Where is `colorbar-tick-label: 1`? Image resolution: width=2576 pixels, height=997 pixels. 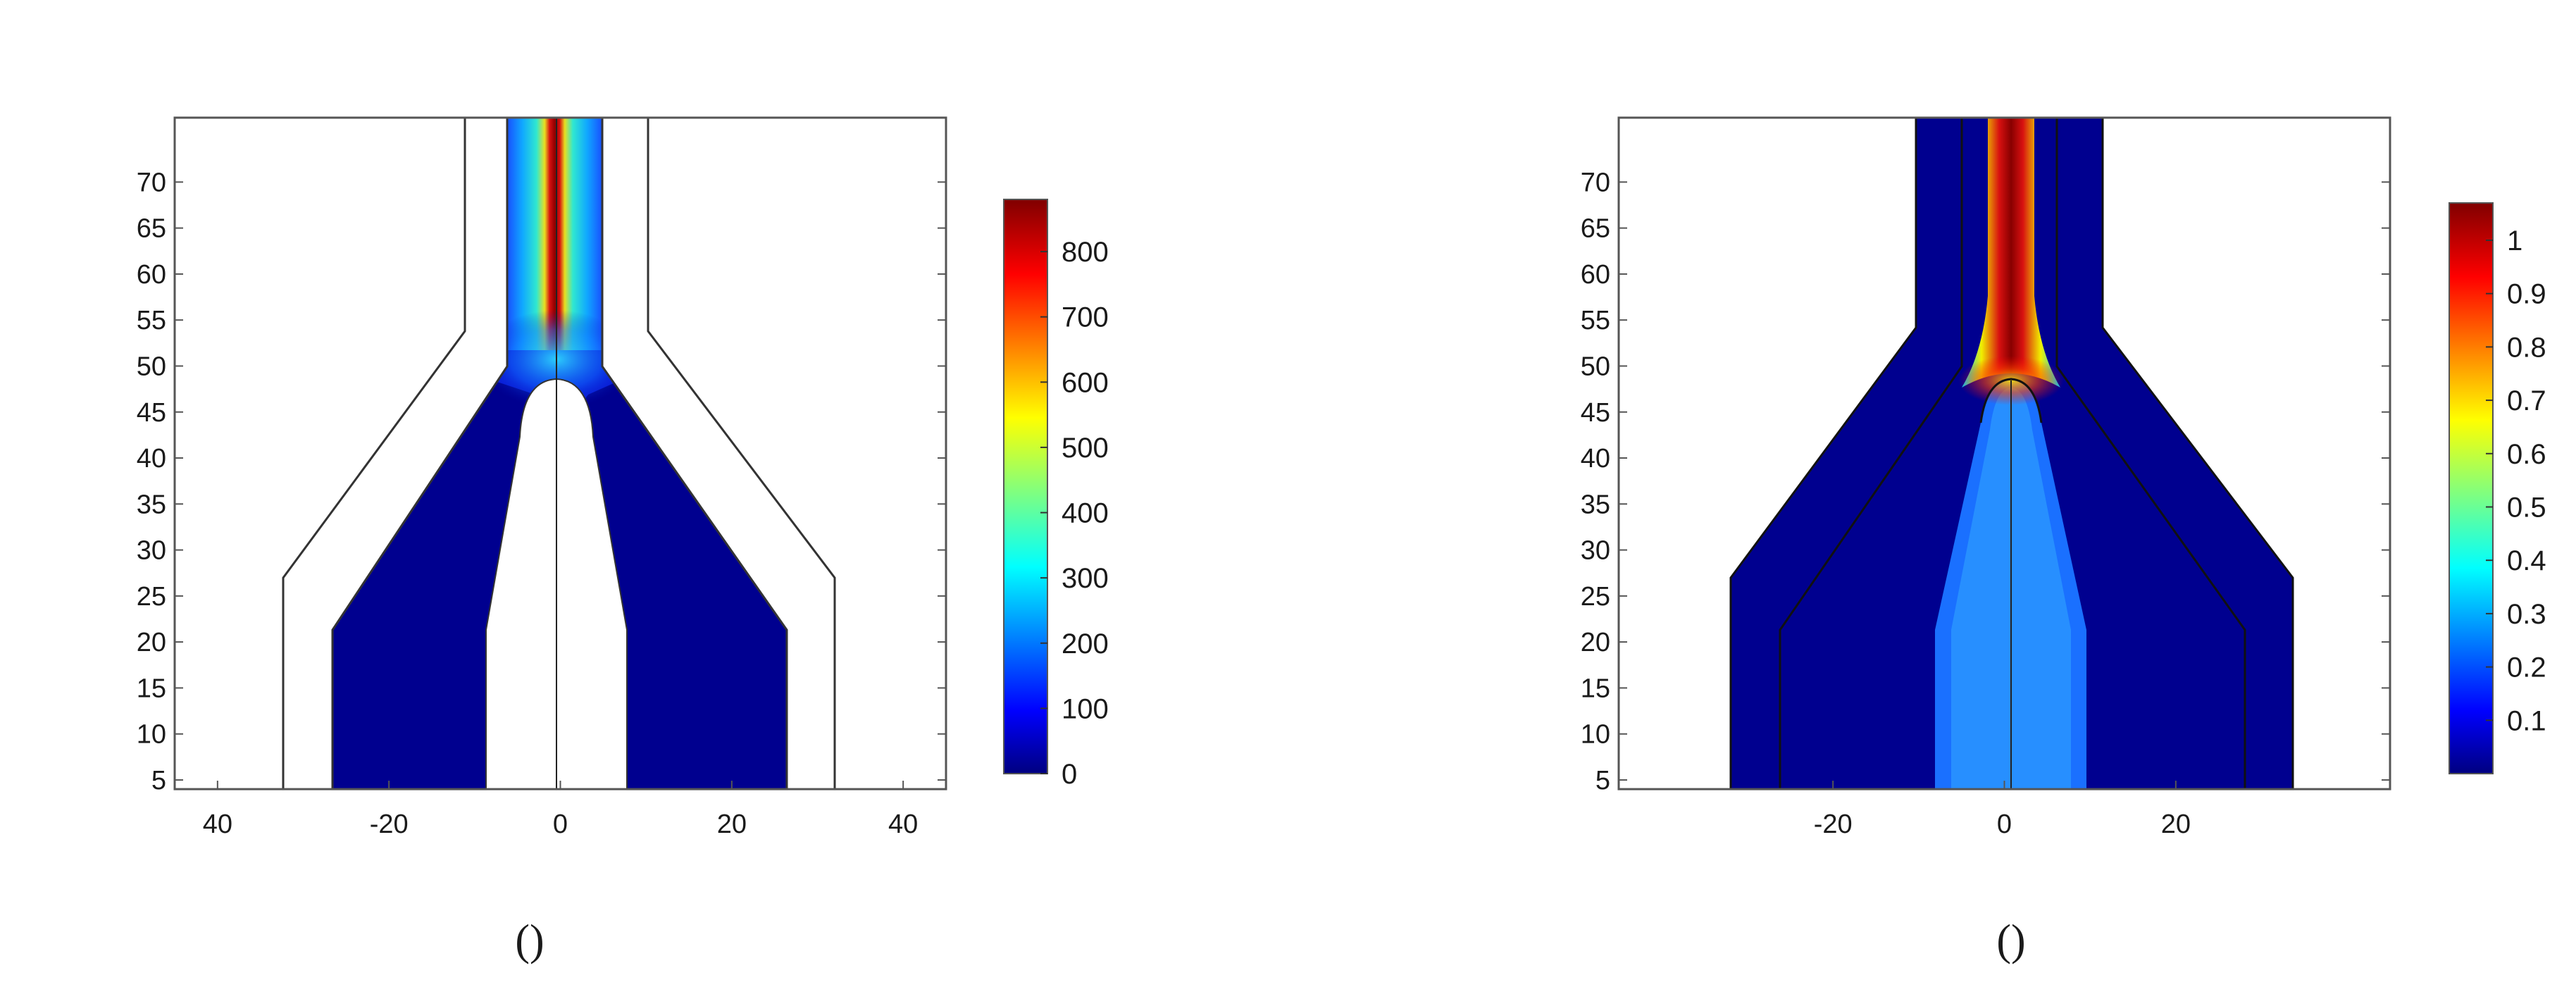
colorbar-tick-label: 1 is located at coordinates (2514, 240).